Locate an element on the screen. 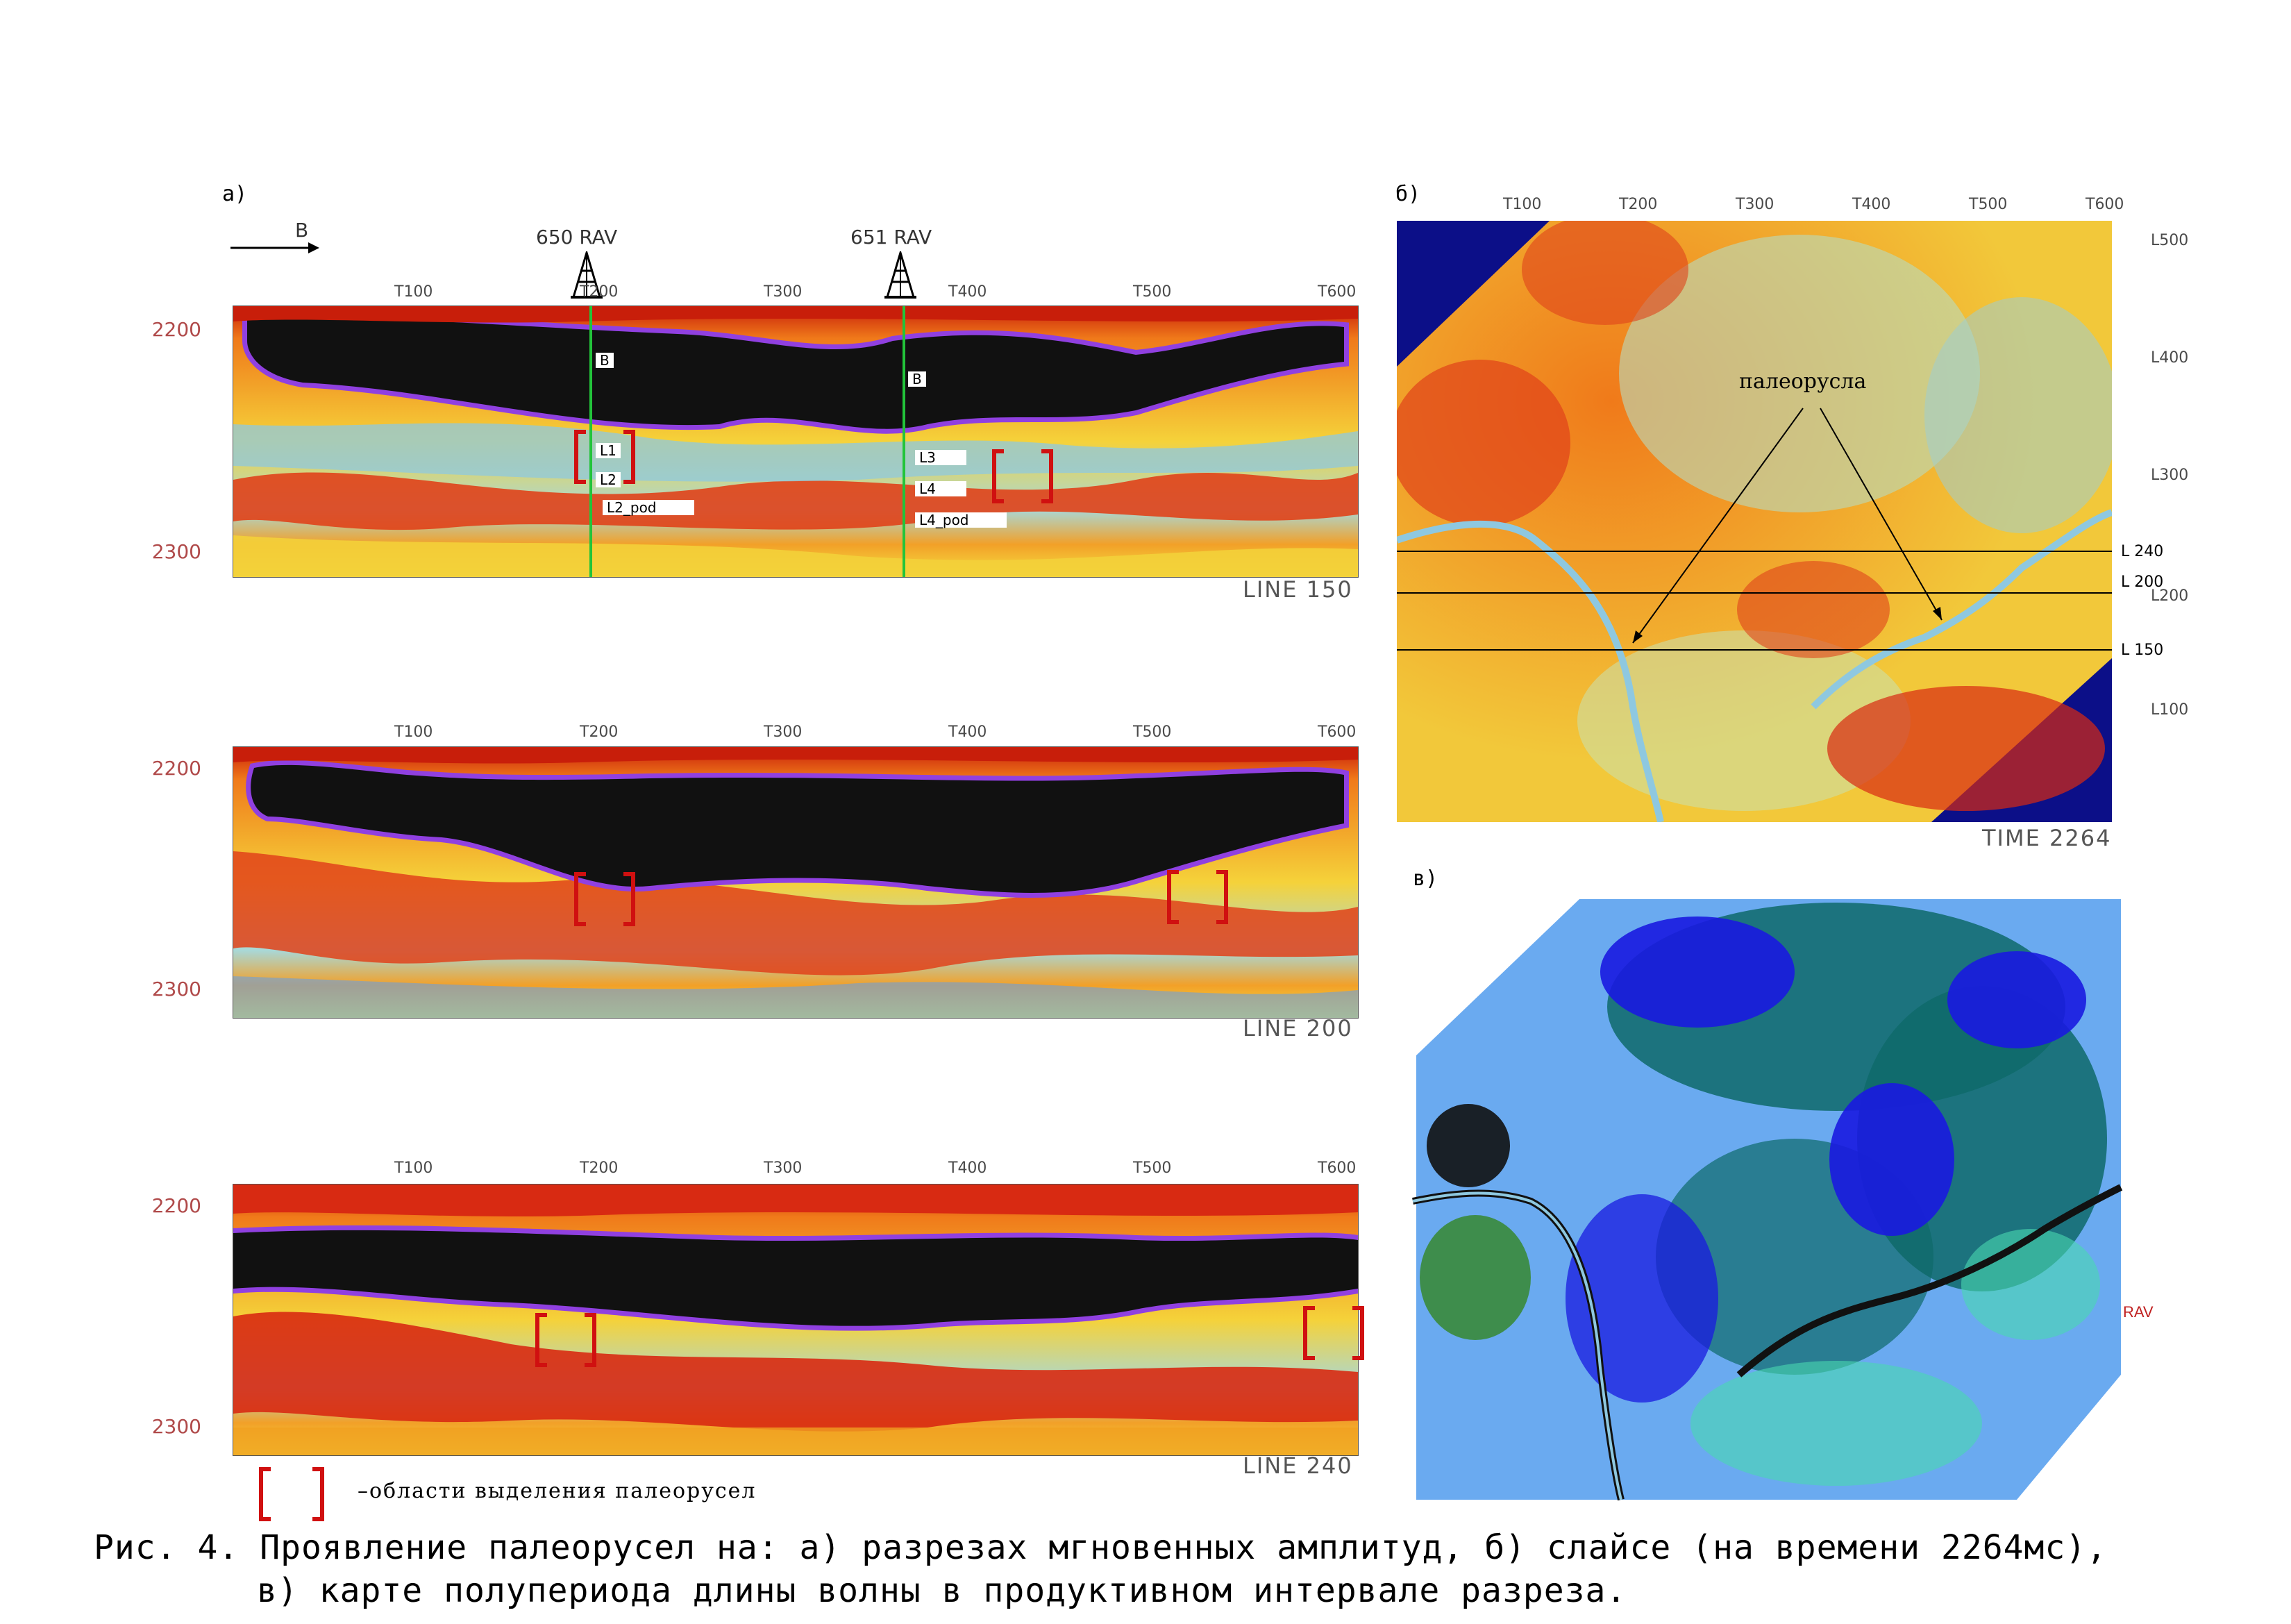 The image size is (2291, 1624). horizon-label: L2 is located at coordinates (608, 480).